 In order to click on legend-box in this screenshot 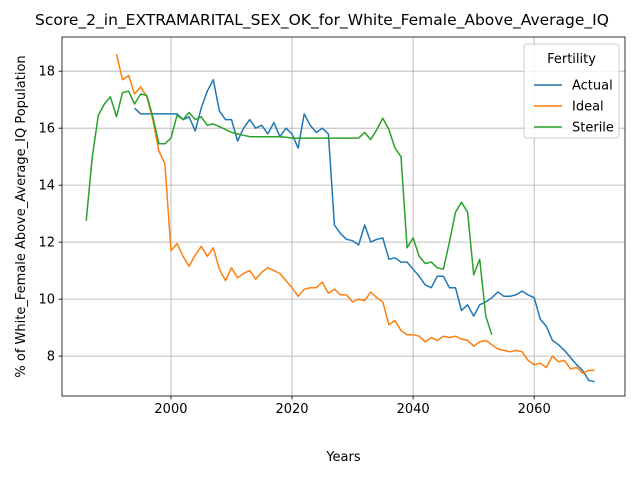, I will do `click(571, 91)`.